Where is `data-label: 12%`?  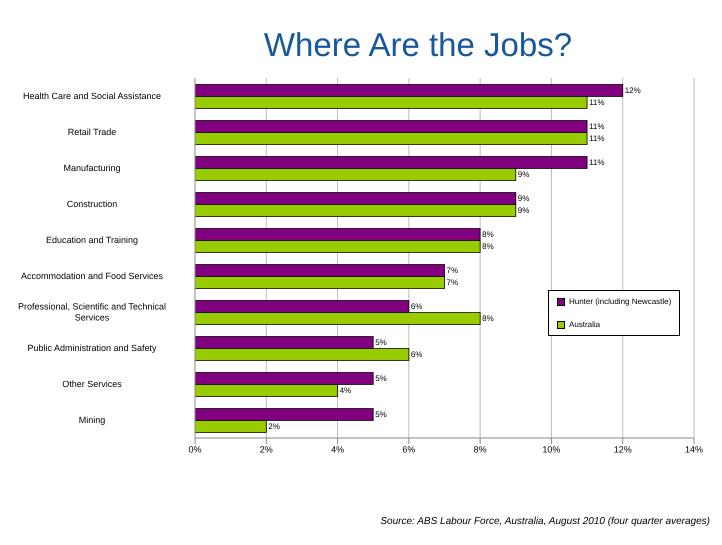
data-label: 12% is located at coordinates (632, 90).